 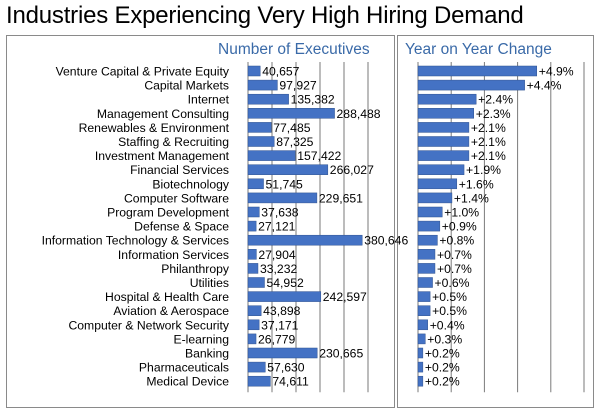 What do you see at coordinates (163, 114) in the screenshot?
I see `category-label: Management Consulting` at bounding box center [163, 114].